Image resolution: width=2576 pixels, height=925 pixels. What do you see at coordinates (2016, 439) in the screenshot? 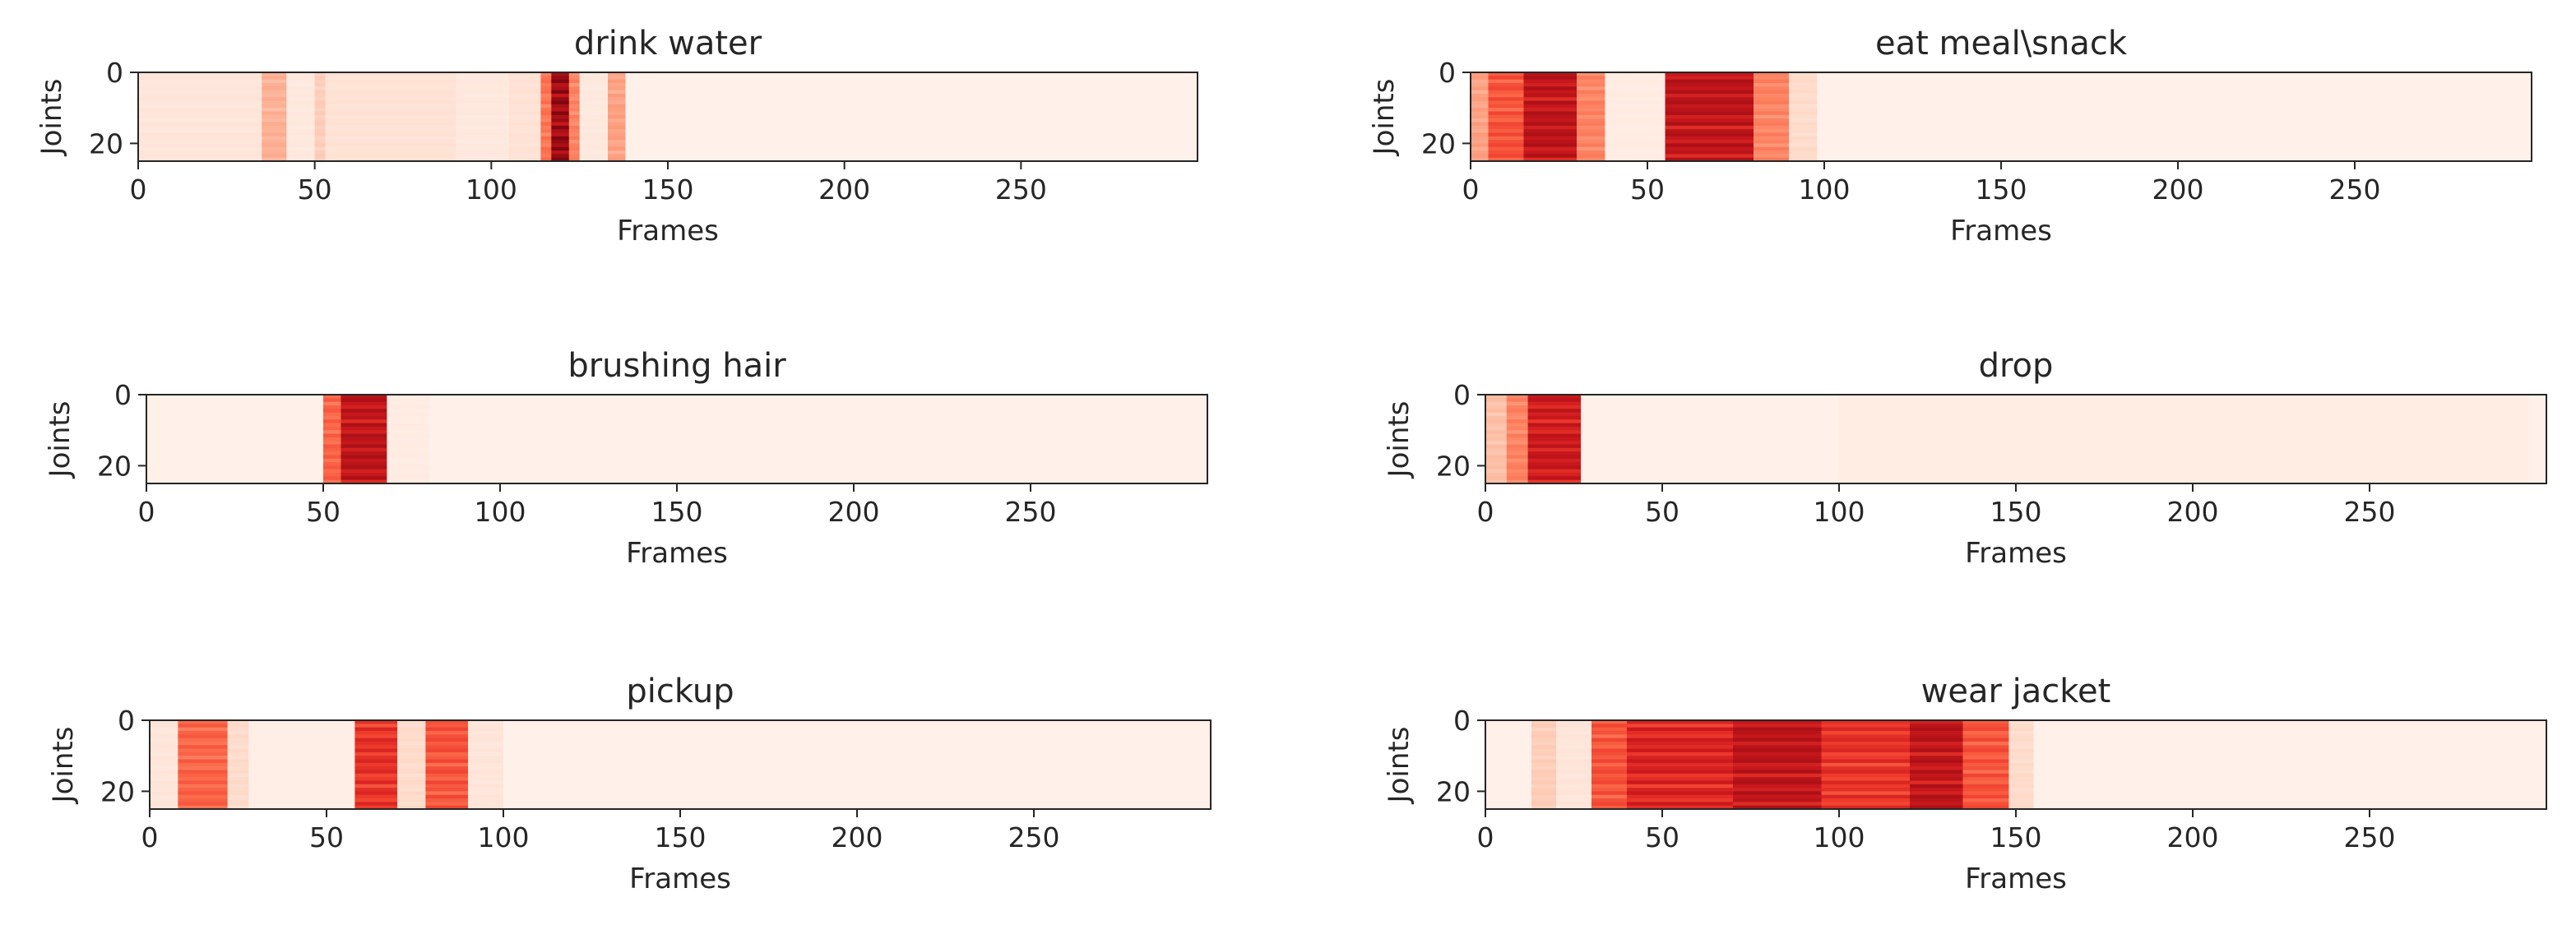
I see `heatmap-cells` at bounding box center [2016, 439].